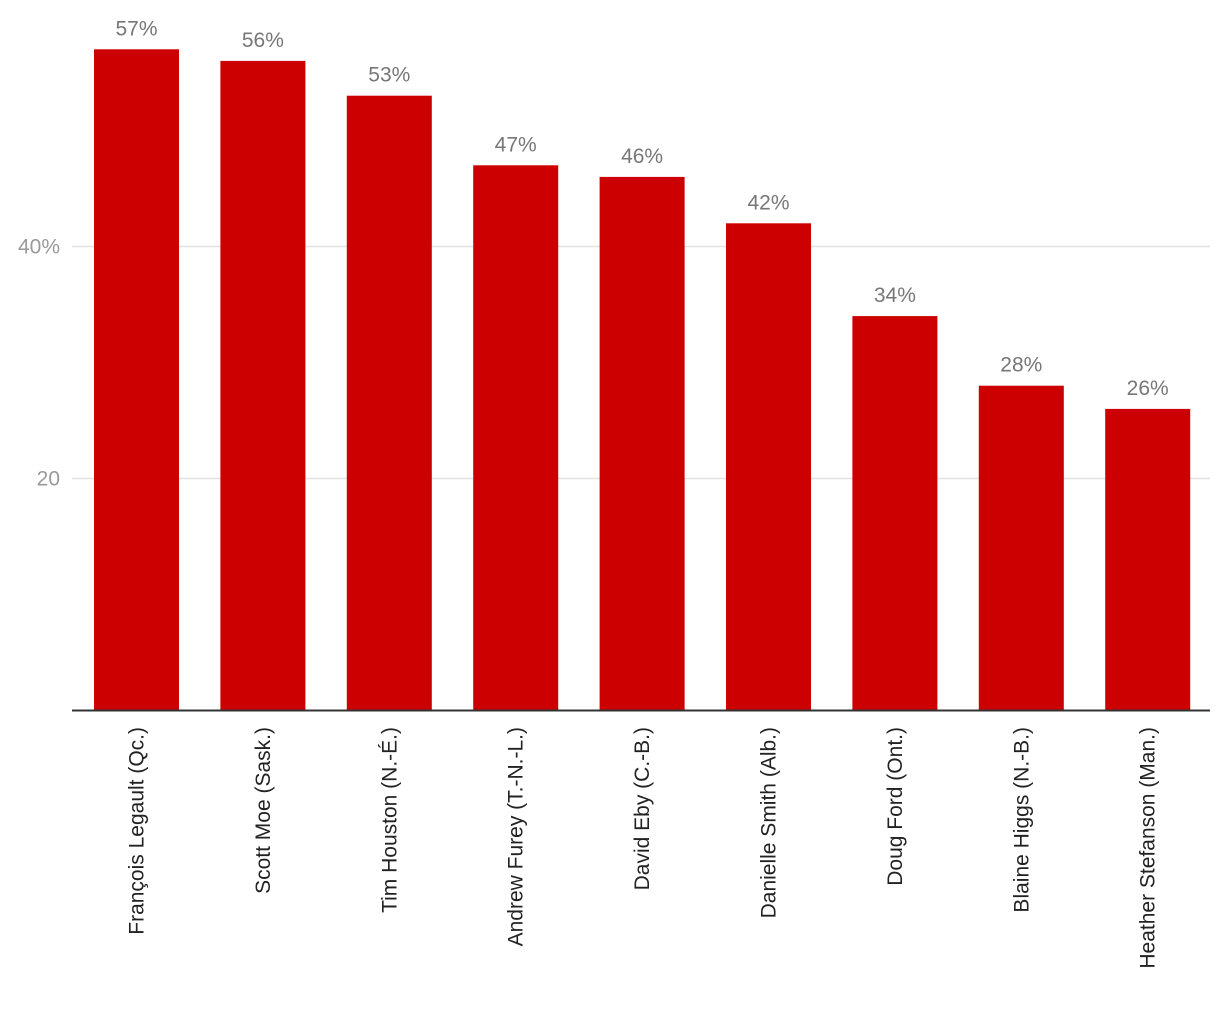 This screenshot has width=1220, height=1020. What do you see at coordinates (768, 202) in the screenshot?
I see `value-label: 42%` at bounding box center [768, 202].